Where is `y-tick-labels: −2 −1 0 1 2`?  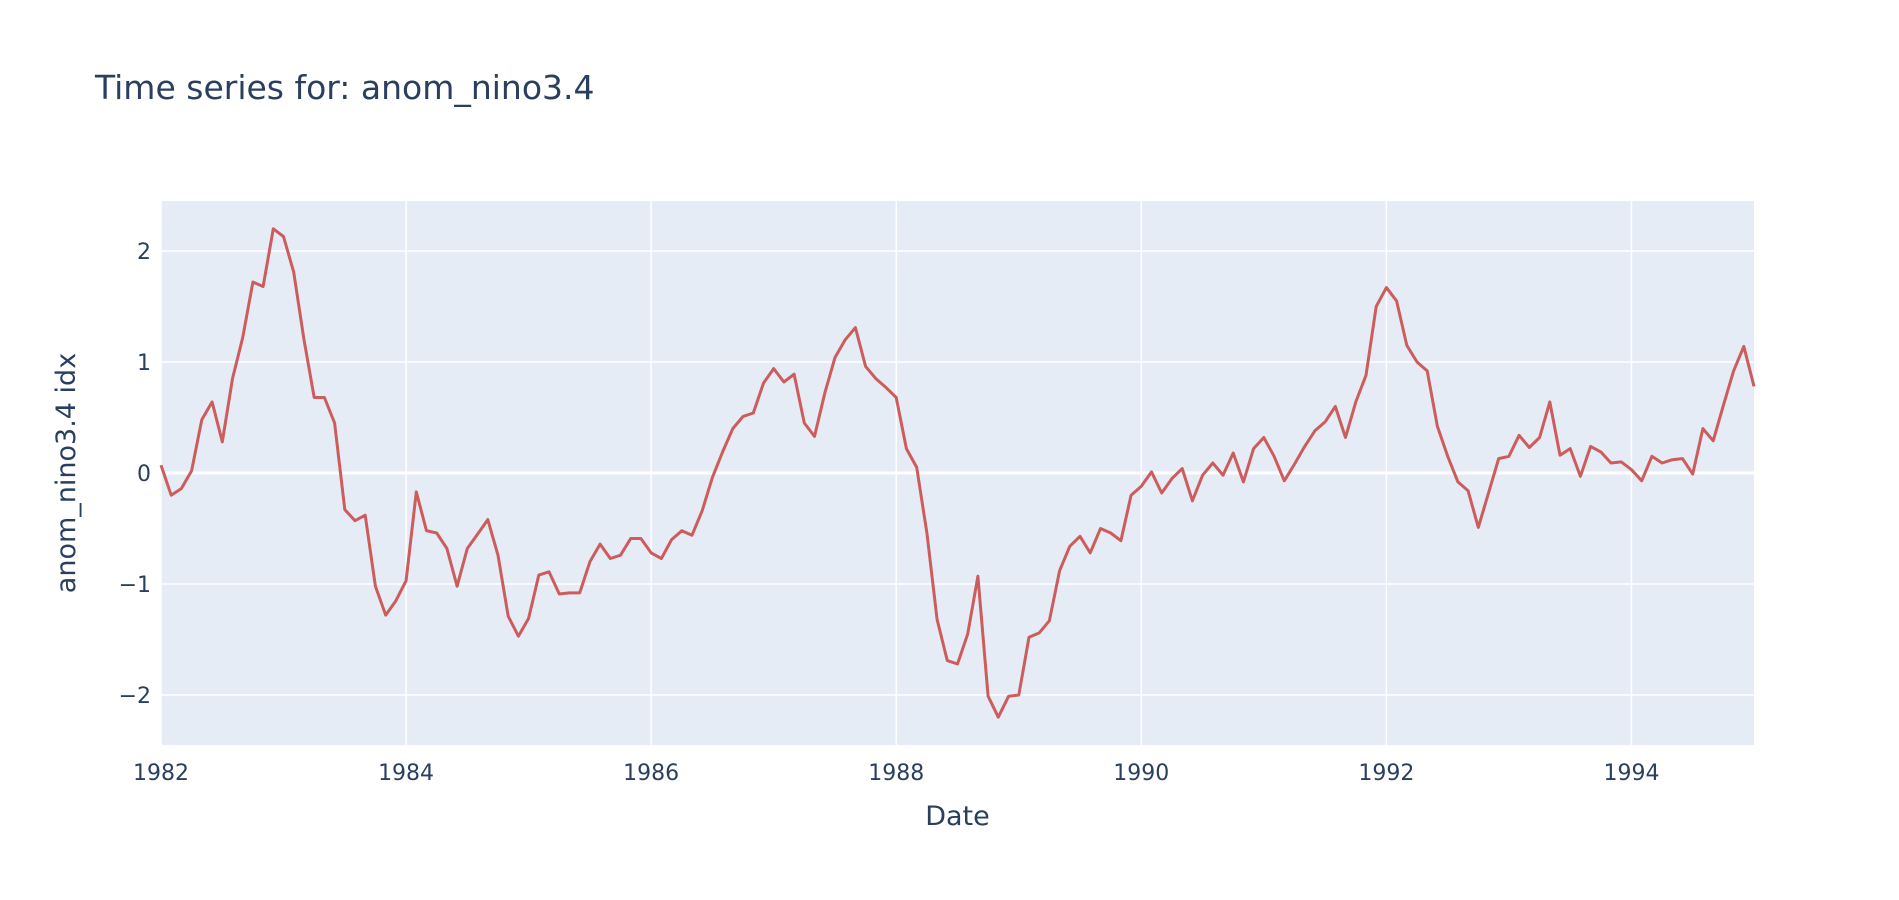
y-tick-labels: −2 −1 0 1 2 is located at coordinates (135, 474).